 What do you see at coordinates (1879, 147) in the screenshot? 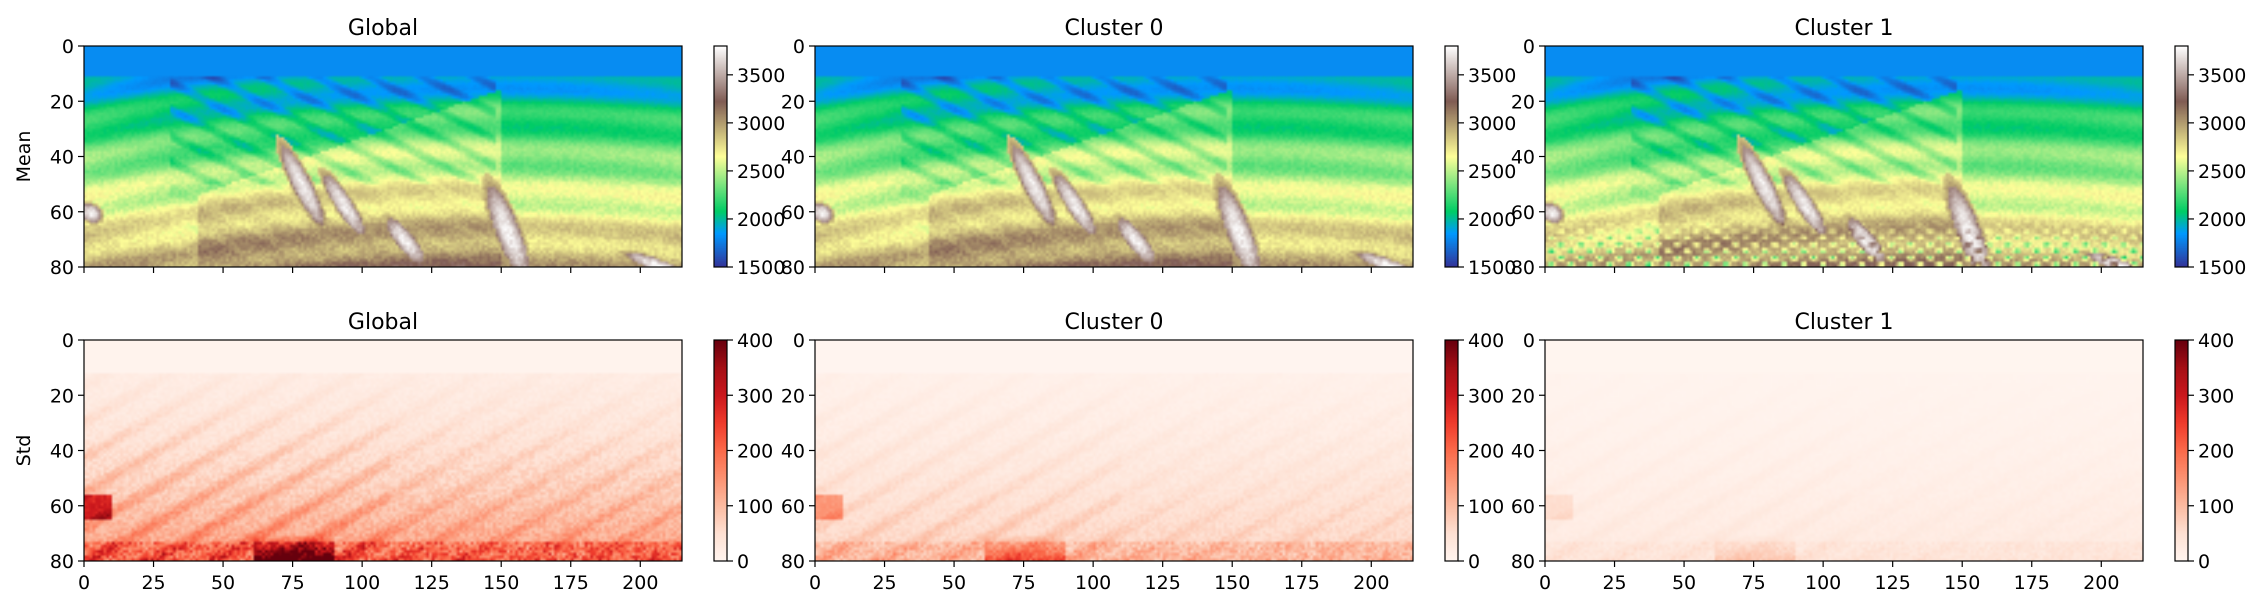
I see `panel-2: Cluster 1 0 20 40 60 80 1500 2000 2500 3000 3500` at bounding box center [1879, 147].